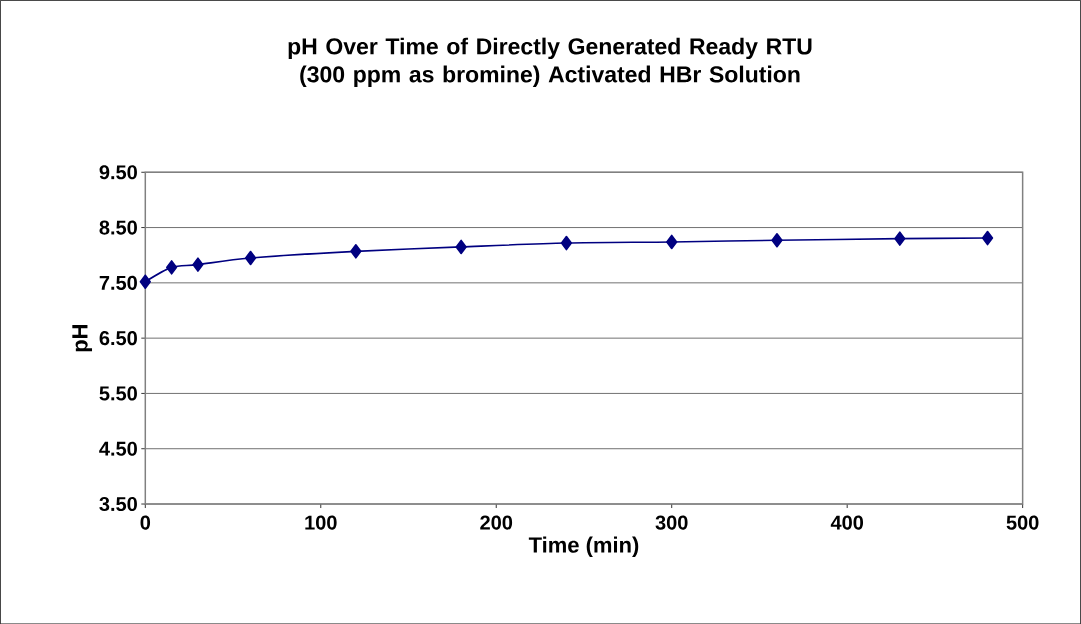 The width and height of the screenshot is (1081, 624). I want to click on y-tick-label: 6.50, so click(118, 338).